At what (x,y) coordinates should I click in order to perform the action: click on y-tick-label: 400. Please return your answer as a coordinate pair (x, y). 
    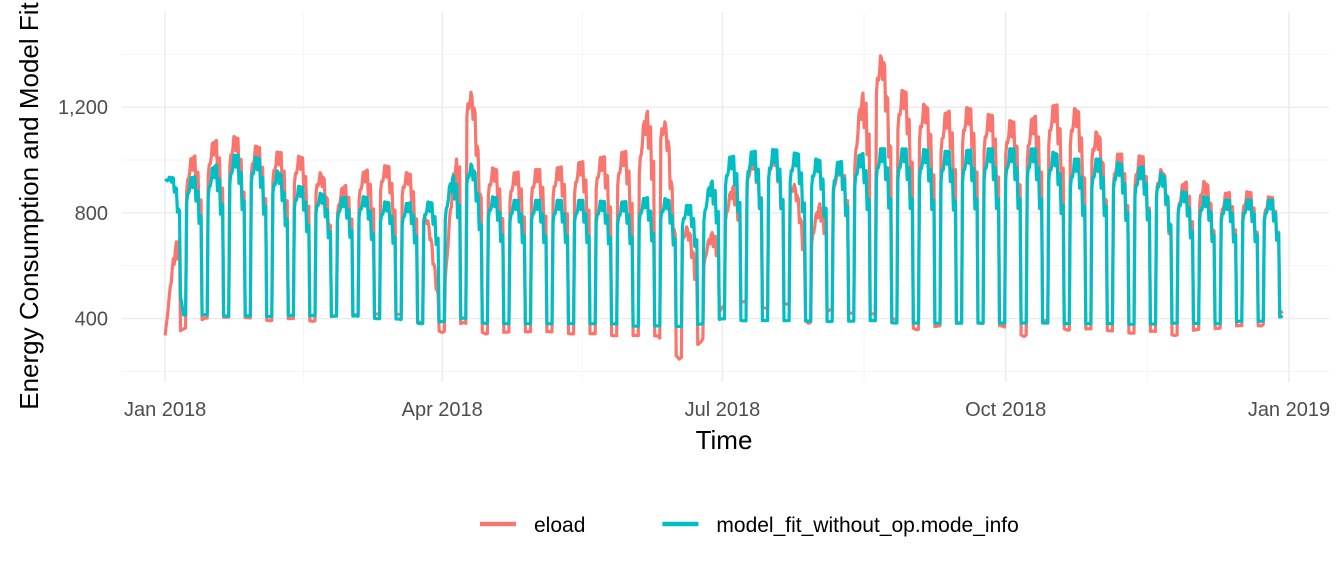
    Looking at the image, I should click on (91, 320).